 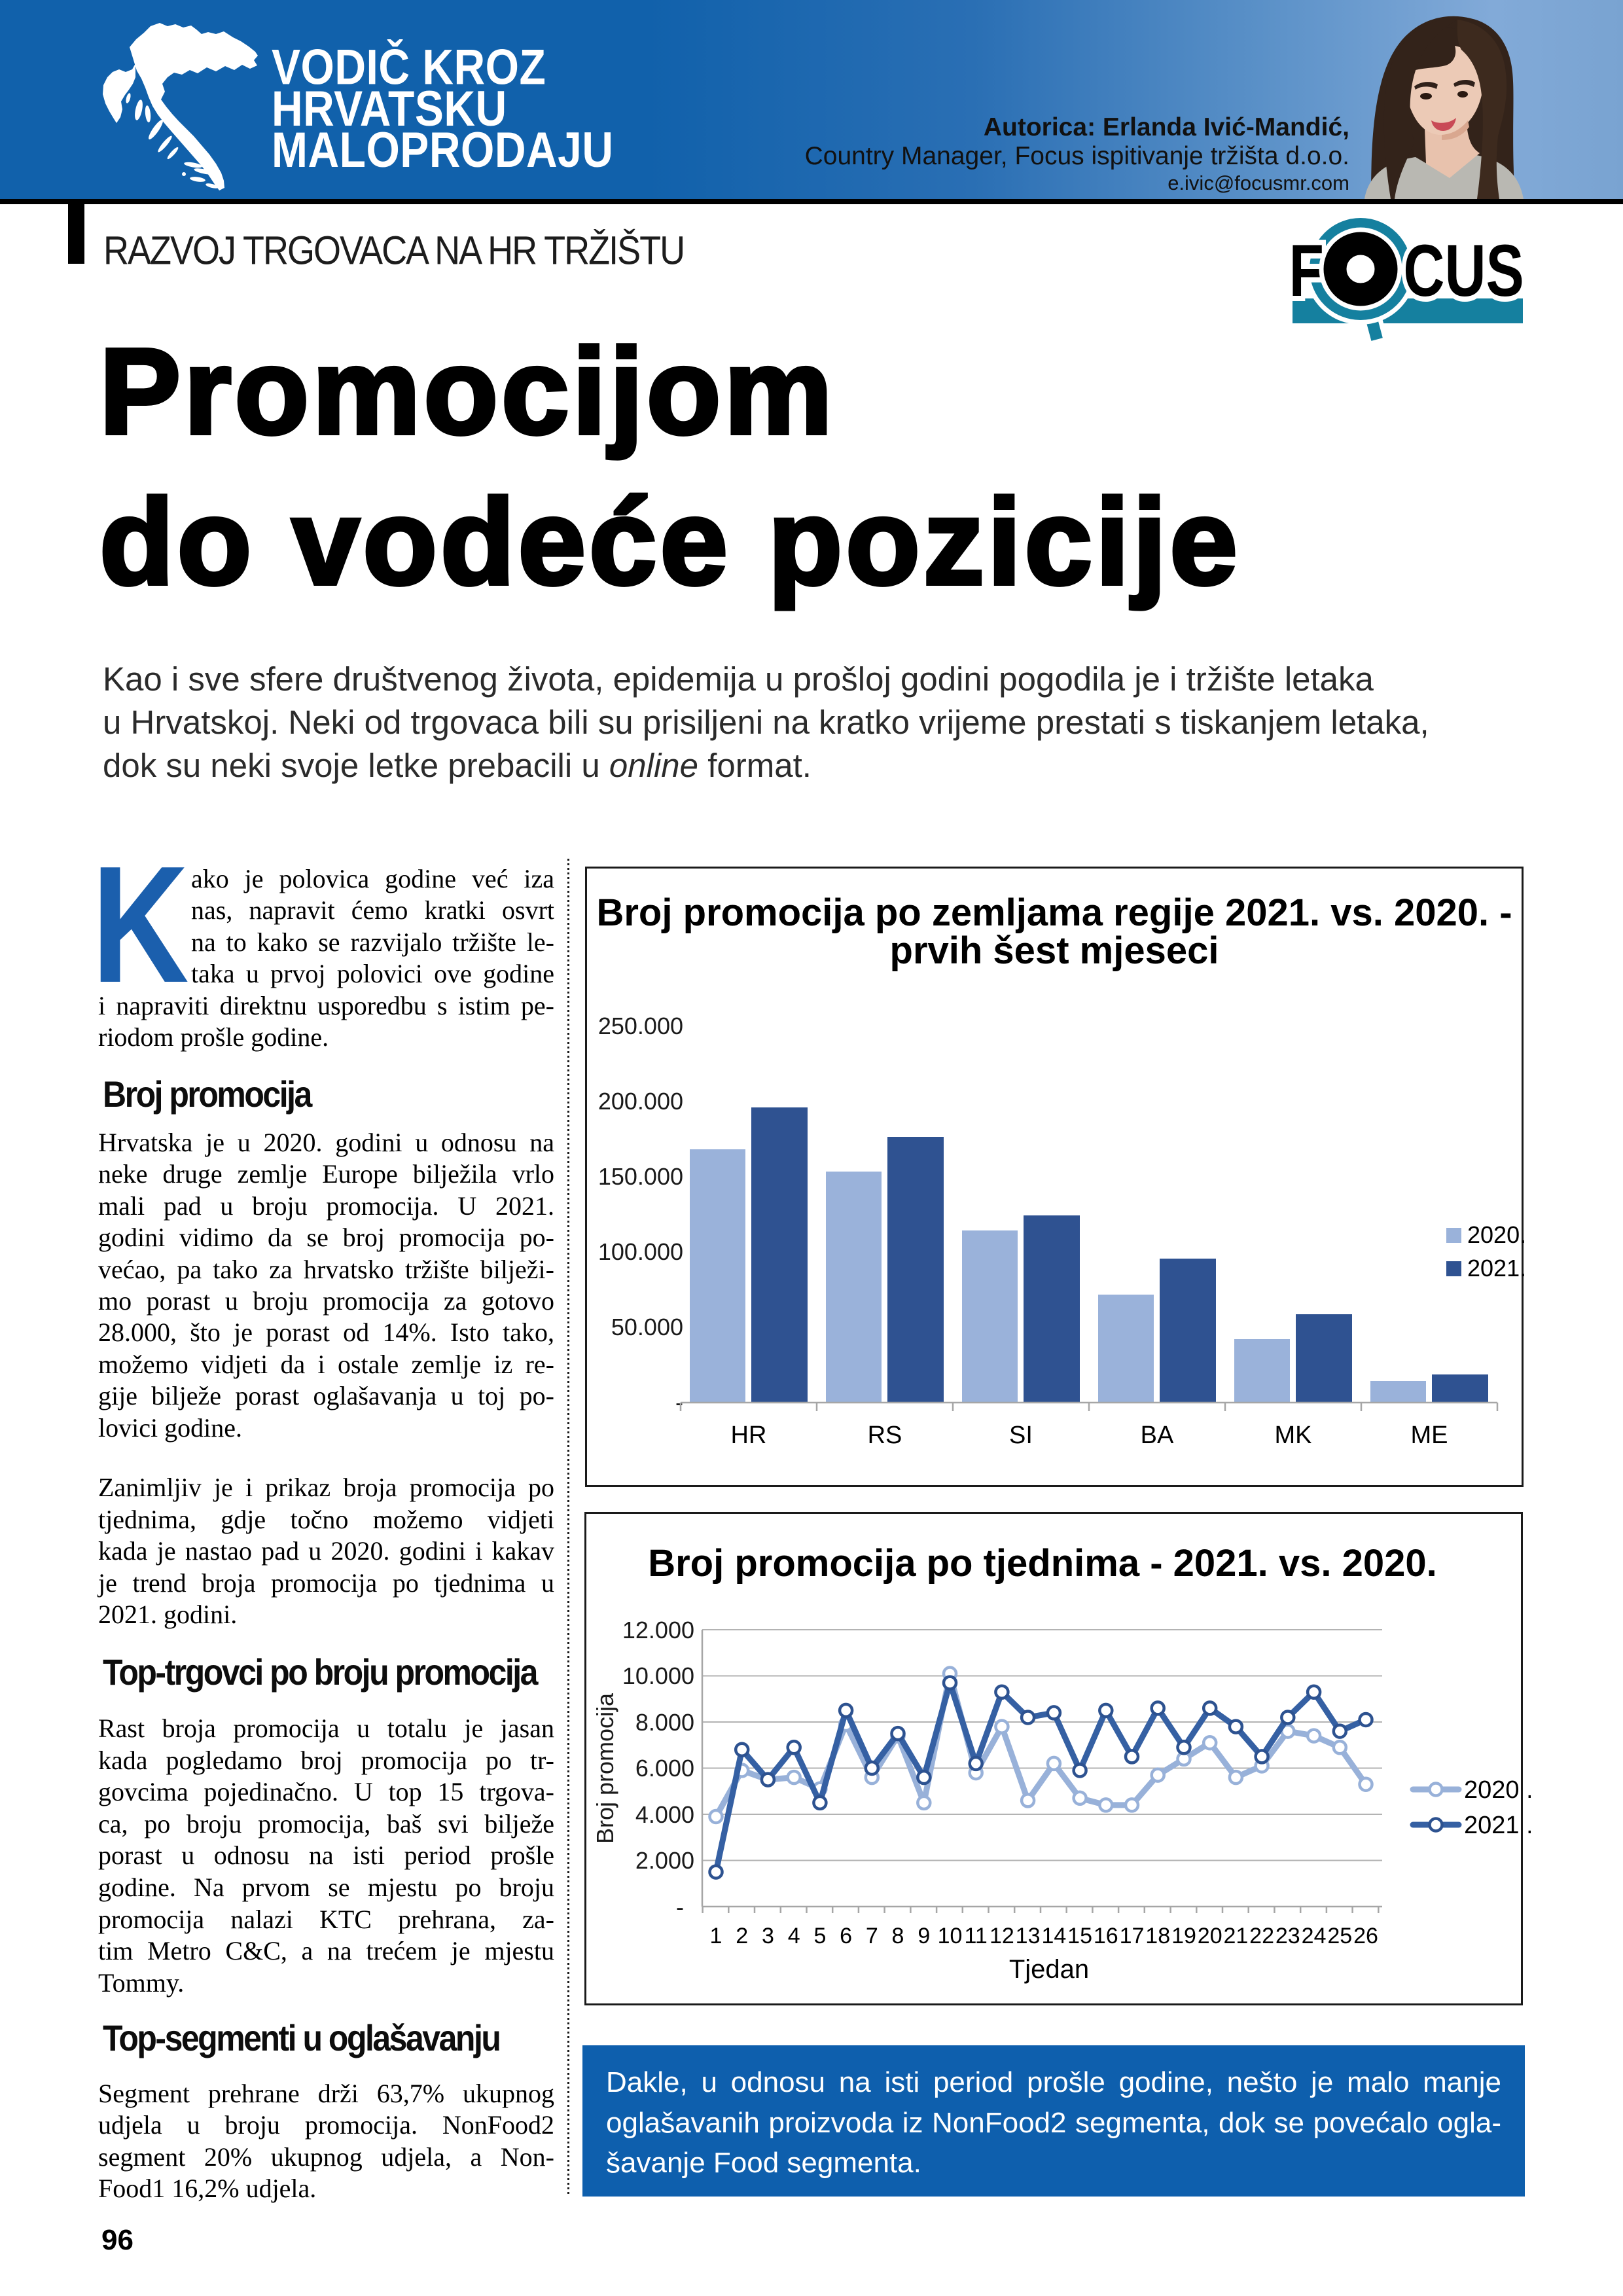 I want to click on svg-text: 24, so click(x=1314, y=1936).